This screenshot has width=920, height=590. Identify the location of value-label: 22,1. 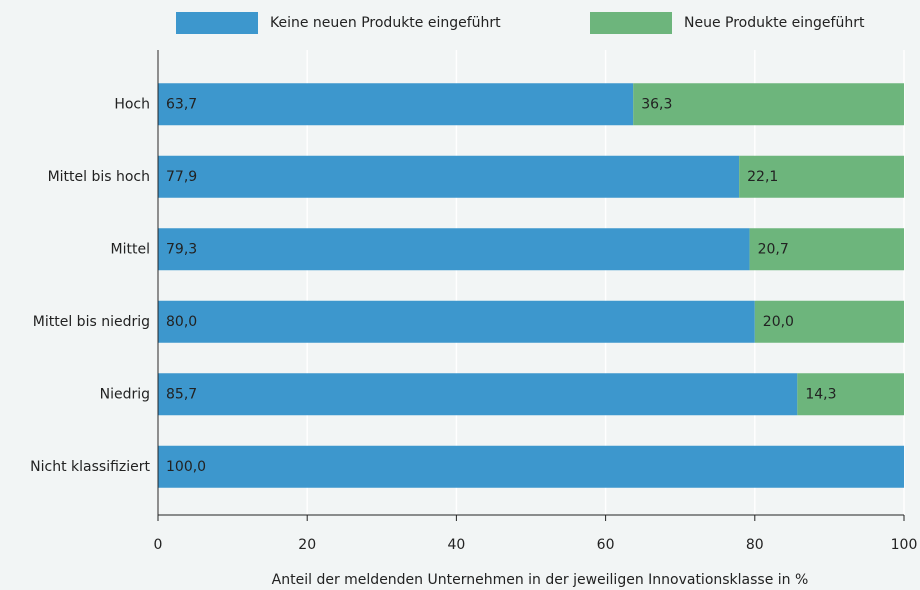
(762, 177).